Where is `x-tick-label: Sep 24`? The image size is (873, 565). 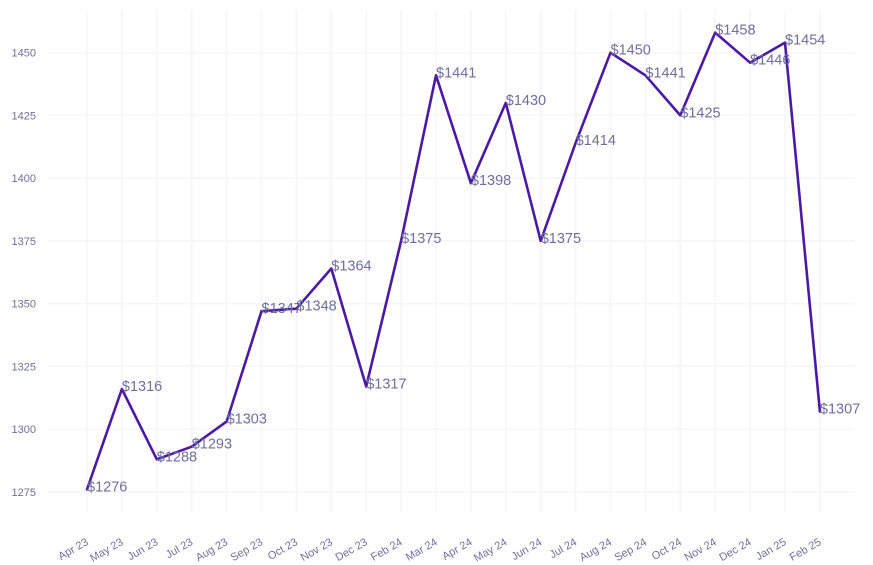
x-tick-label: Sep 24 is located at coordinates (631, 550).